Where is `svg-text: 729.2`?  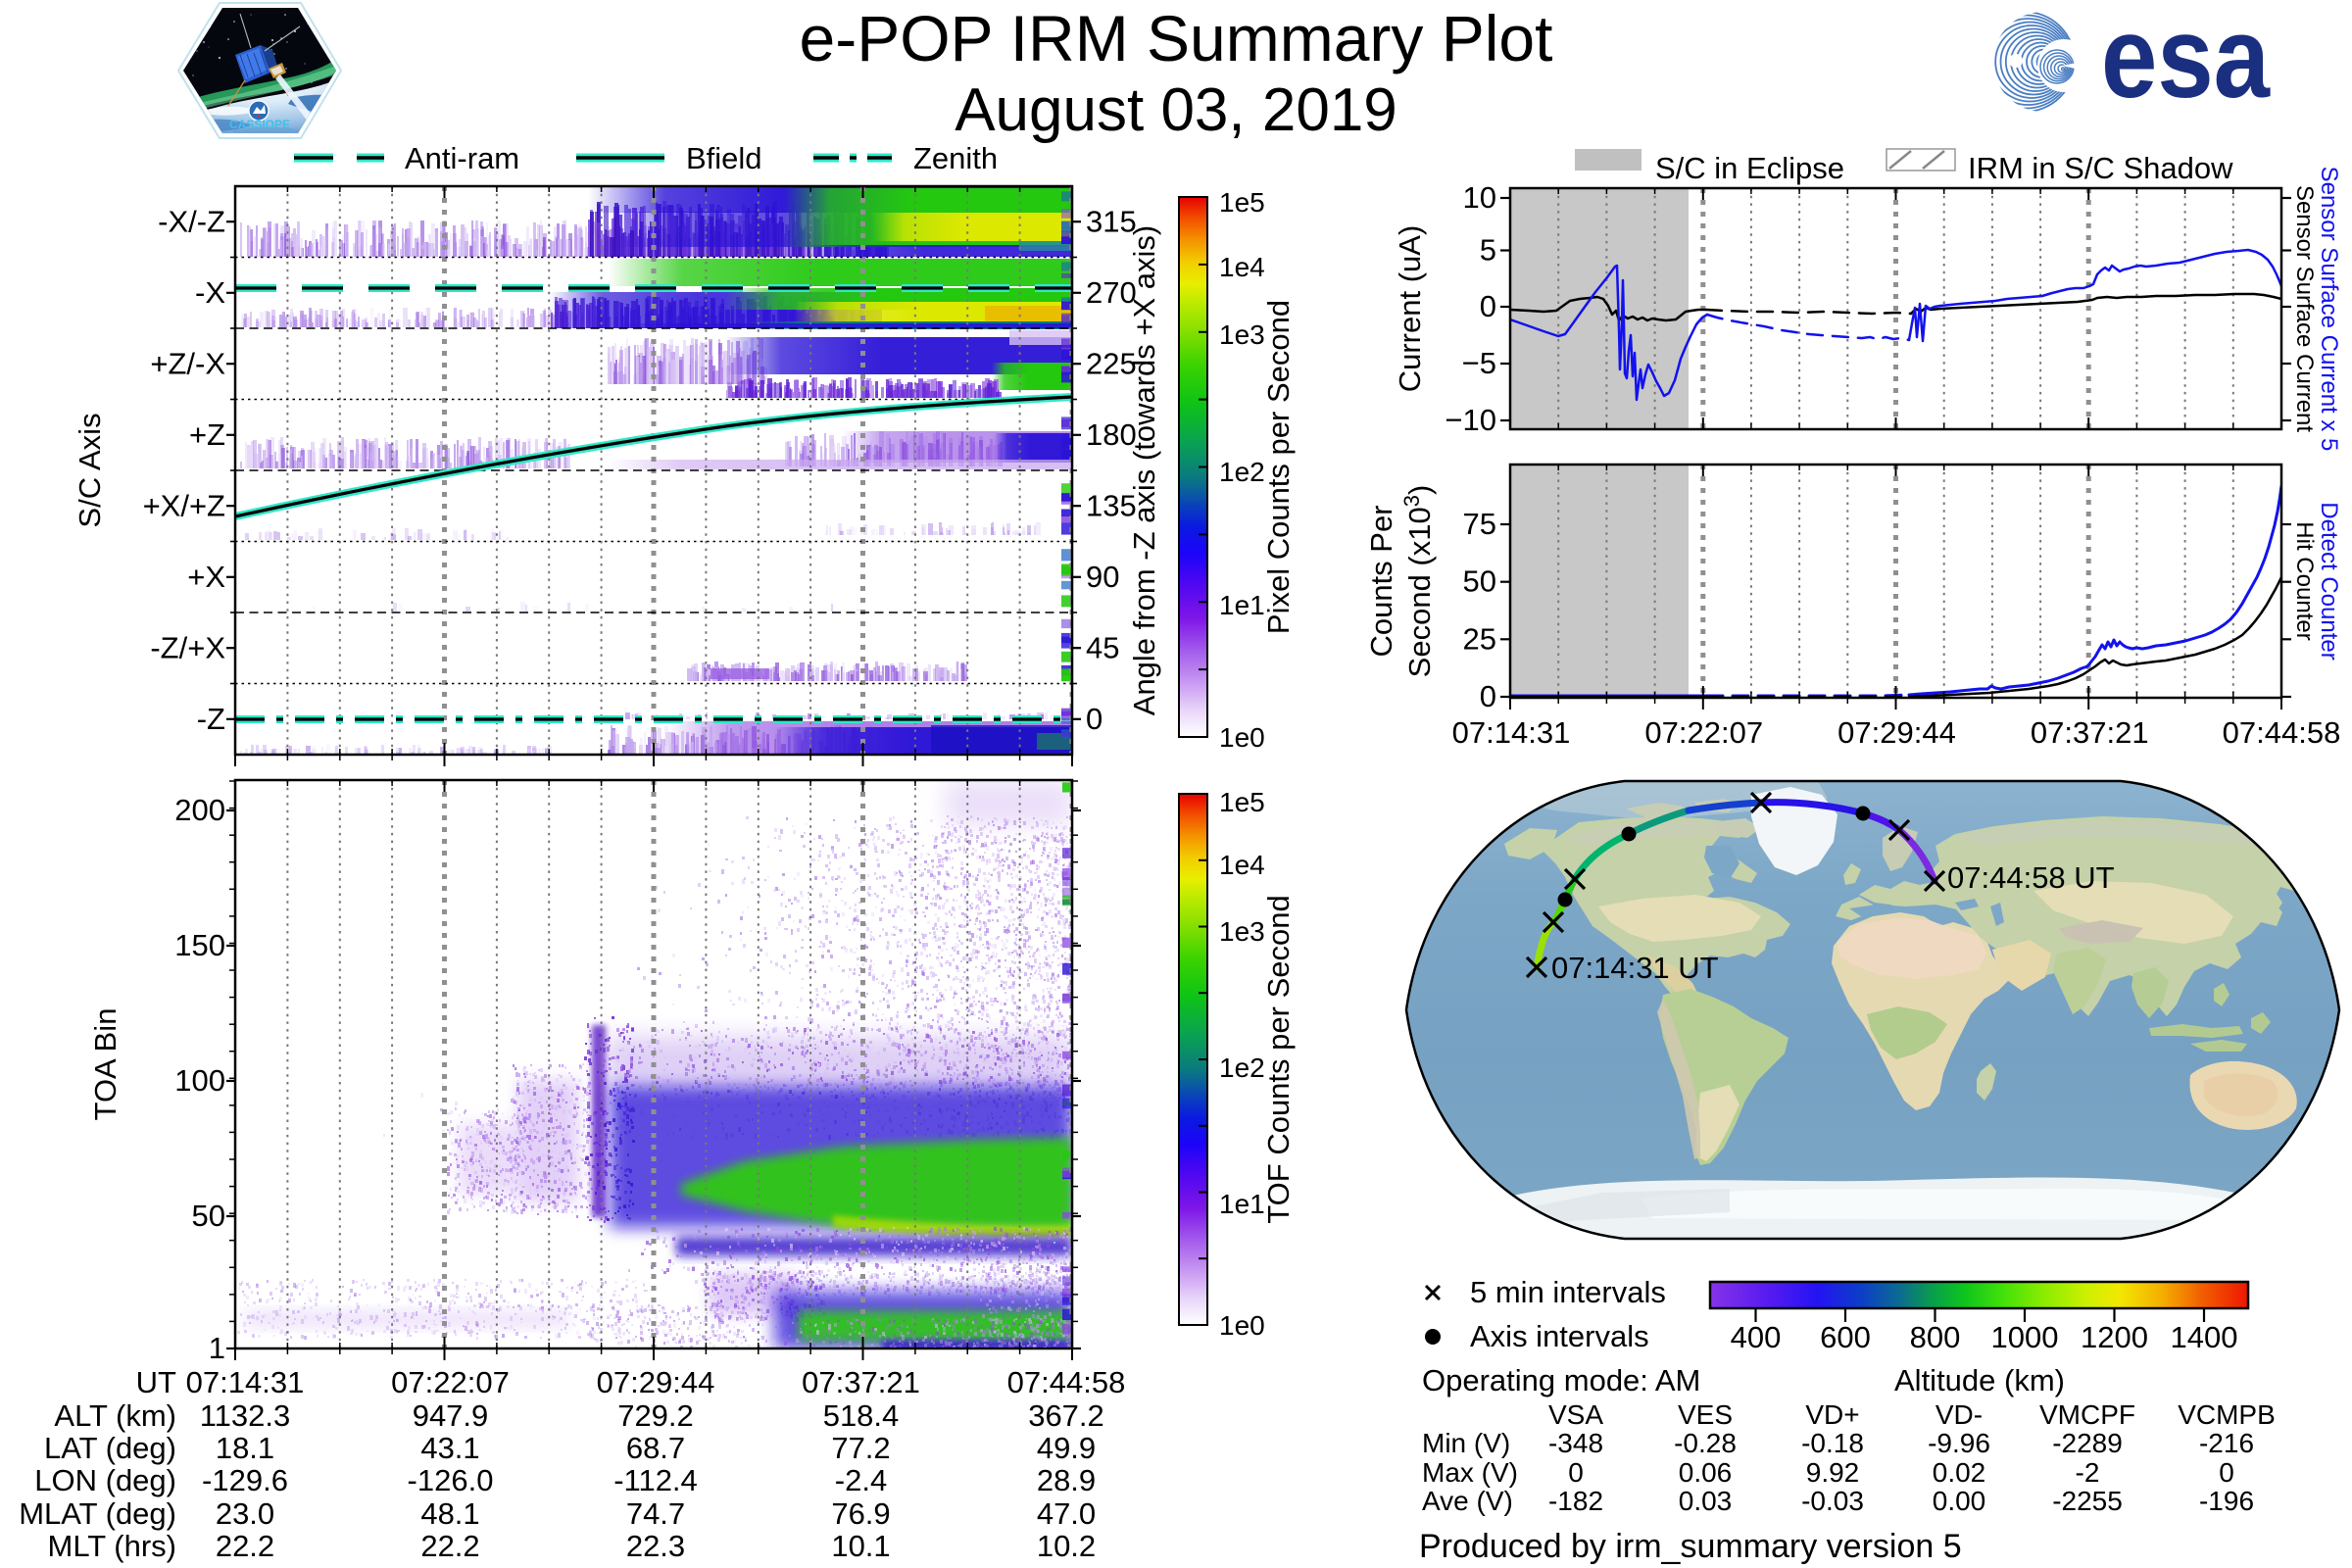
svg-text: 729.2 is located at coordinates (655, 1415).